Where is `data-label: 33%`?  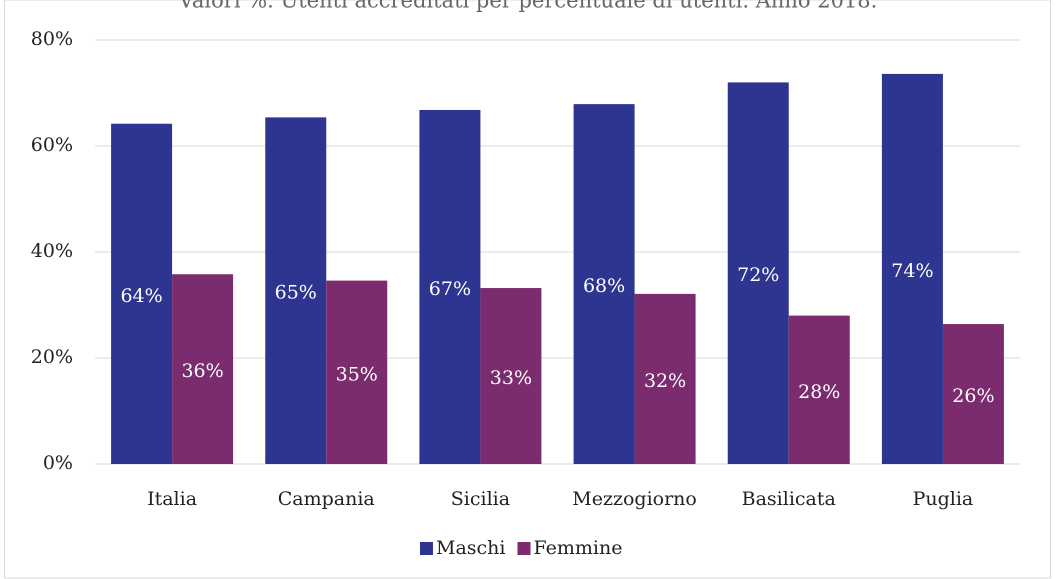
data-label: 33% is located at coordinates (511, 378).